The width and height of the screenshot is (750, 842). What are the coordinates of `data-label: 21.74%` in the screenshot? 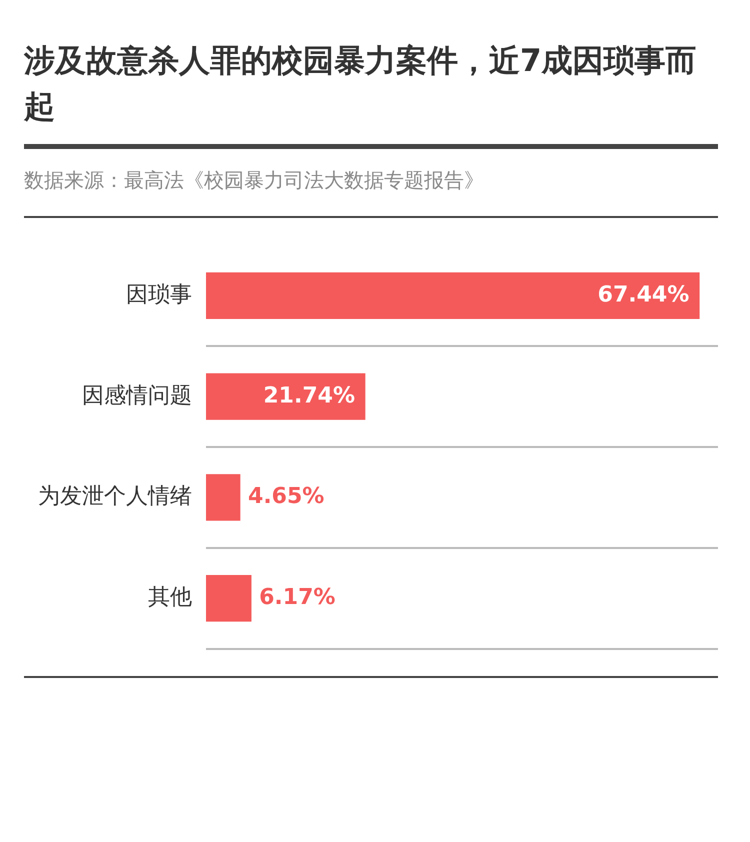 It's located at (309, 395).